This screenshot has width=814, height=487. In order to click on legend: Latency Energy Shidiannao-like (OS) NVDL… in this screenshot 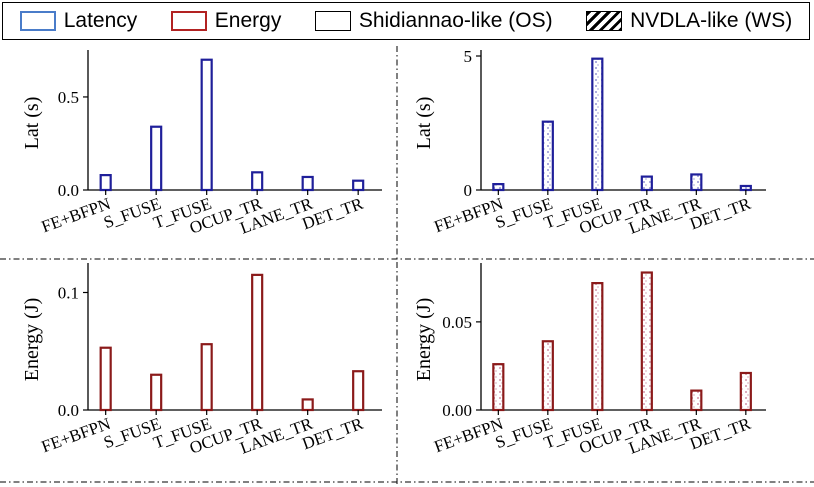, I will do `click(406, 21)`.